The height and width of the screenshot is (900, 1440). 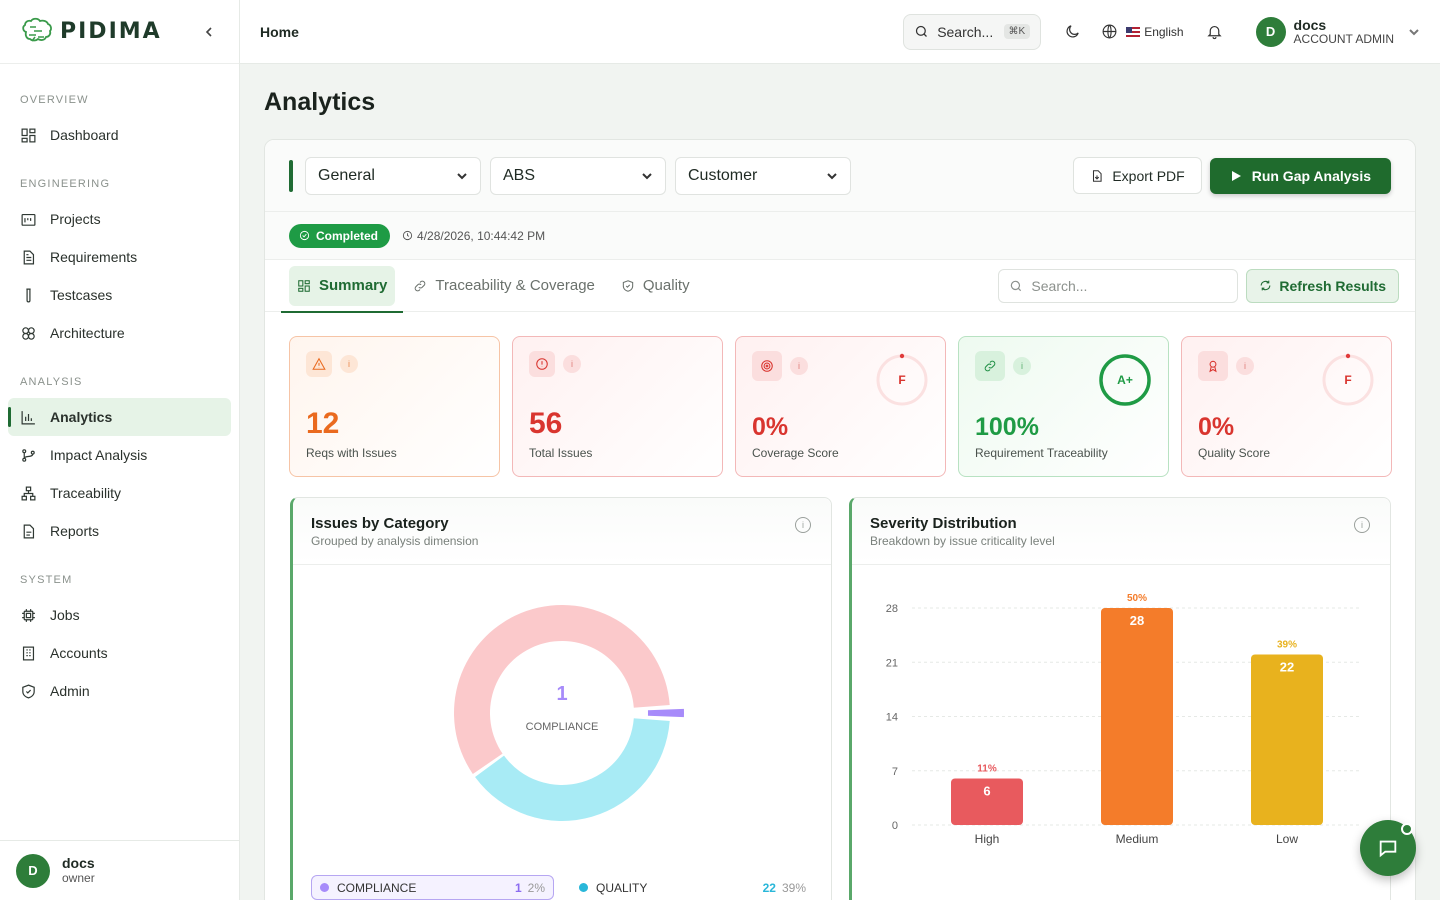 What do you see at coordinates (692, 887) in the screenshot?
I see `legend-item-quality: QUALITY 22 39%` at bounding box center [692, 887].